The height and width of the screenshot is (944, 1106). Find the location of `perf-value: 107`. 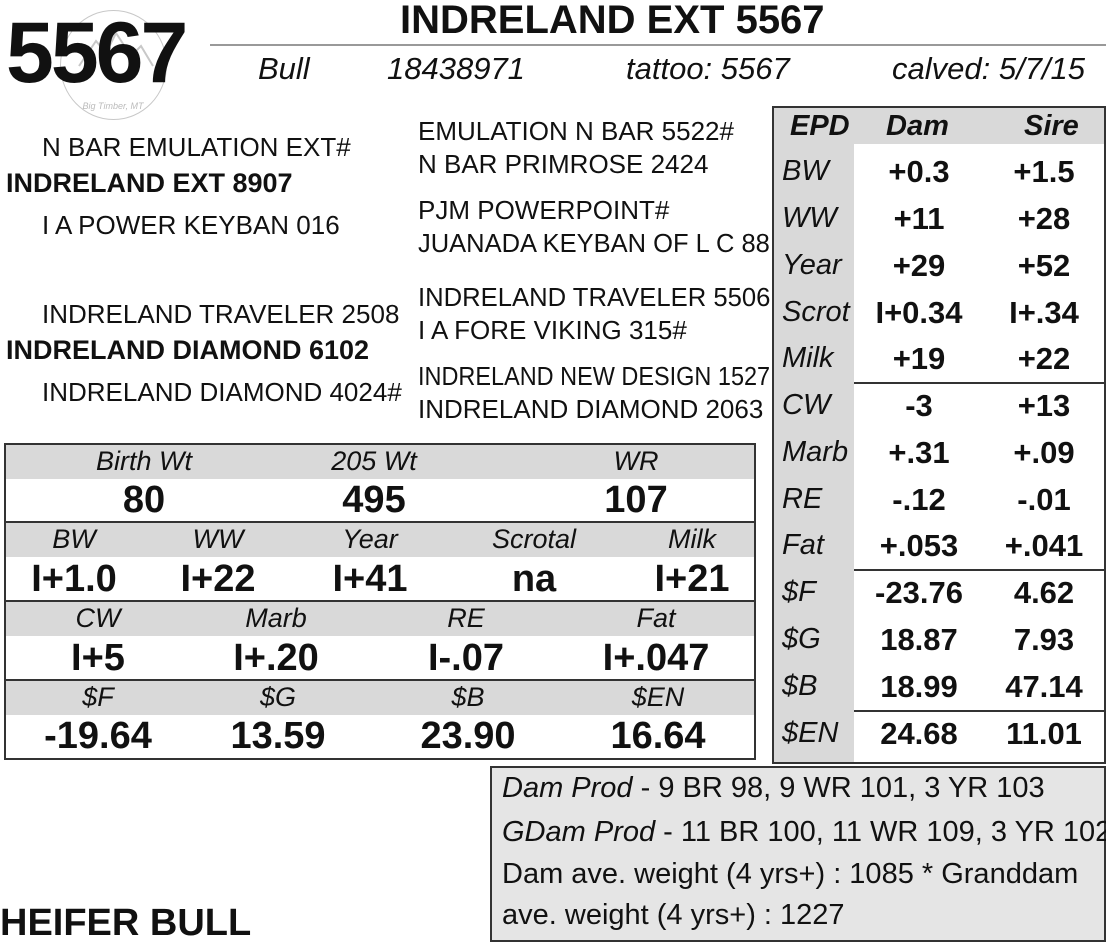

perf-value: 107 is located at coordinates (636, 500).